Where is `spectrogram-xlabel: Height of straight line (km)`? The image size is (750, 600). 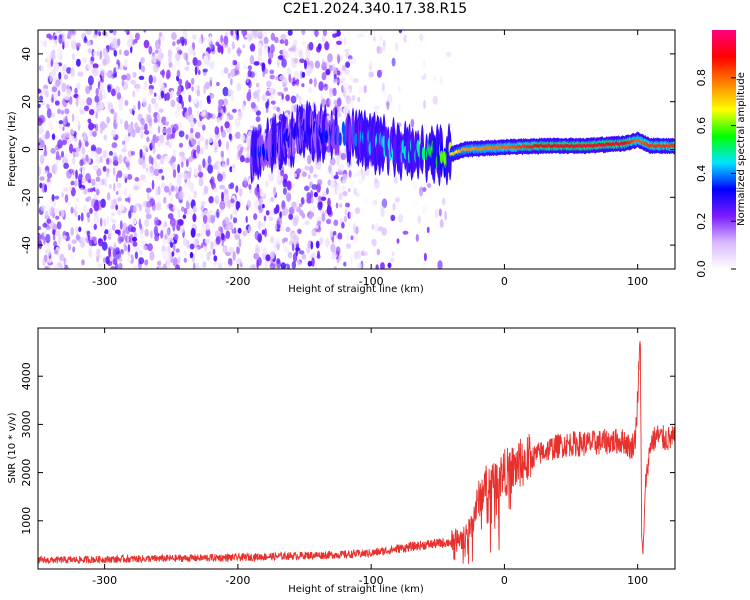 spectrogram-xlabel: Height of straight line (km) is located at coordinates (356, 289).